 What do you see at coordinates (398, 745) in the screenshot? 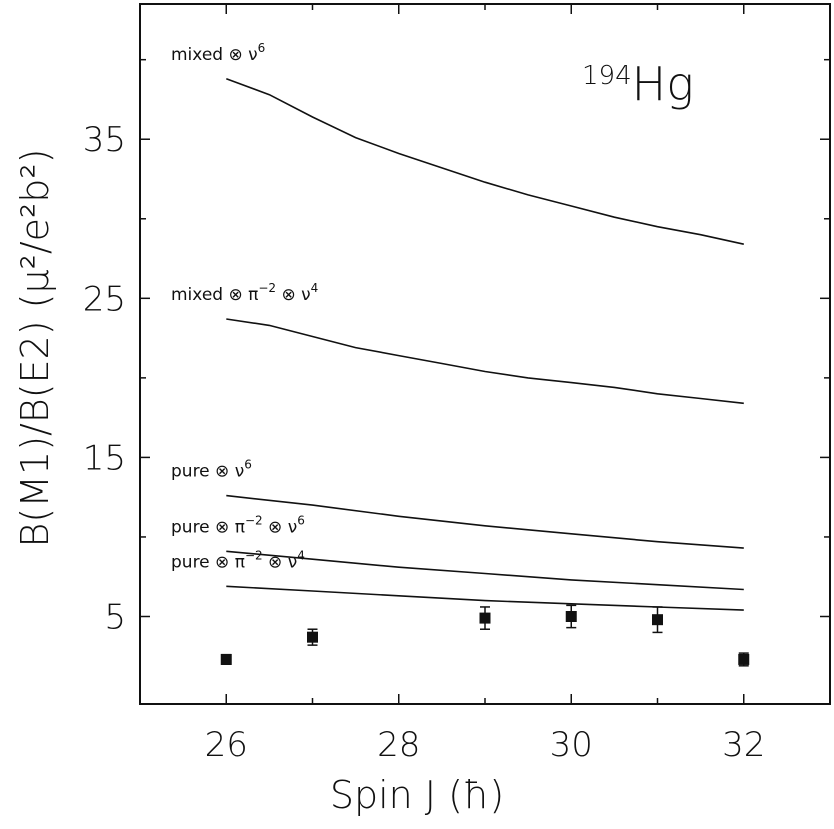
I see `x-tick-label: 28` at bounding box center [398, 745].